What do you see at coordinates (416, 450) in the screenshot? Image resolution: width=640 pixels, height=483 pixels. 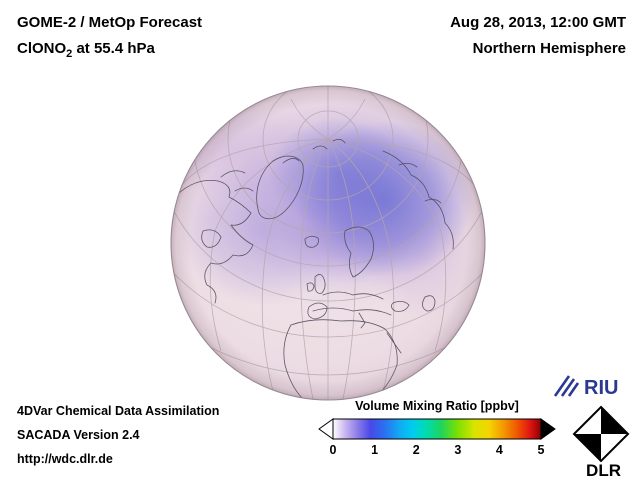 I see `colorbar-tick-2: 2` at bounding box center [416, 450].